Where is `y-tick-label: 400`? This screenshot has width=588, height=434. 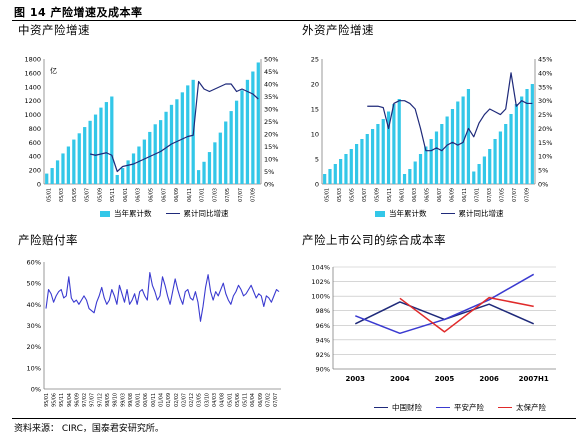 y-tick-label: 400 is located at coordinates (35, 157).